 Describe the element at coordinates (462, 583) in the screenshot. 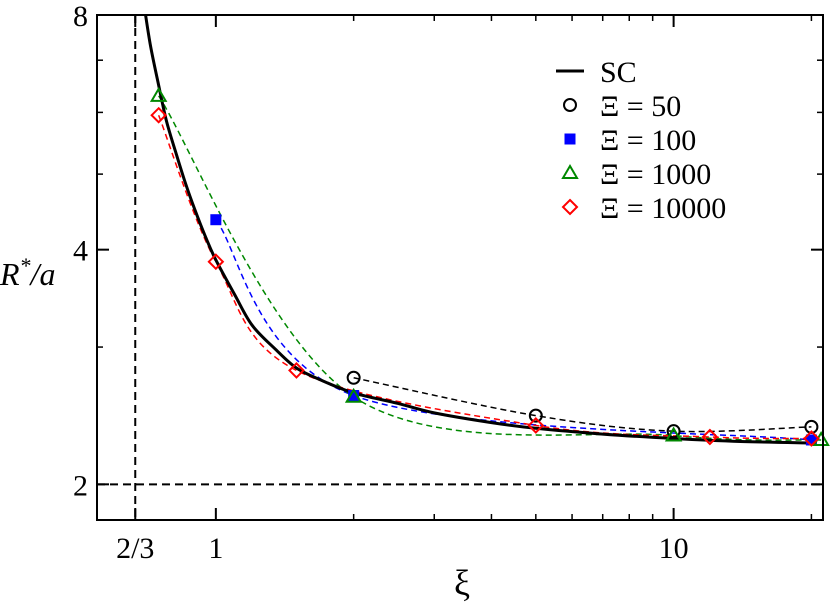

I see `x-axis-label: ξ` at that location.